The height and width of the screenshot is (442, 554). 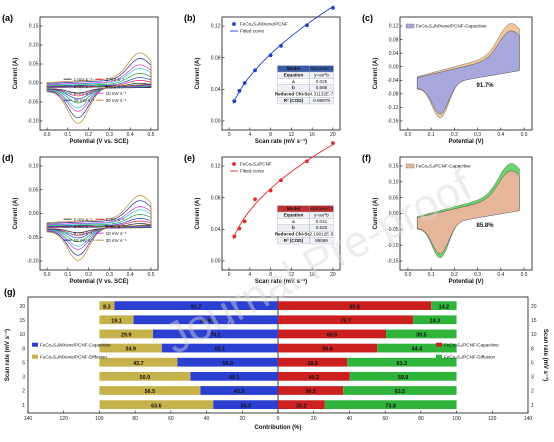 I want to click on panel-g-value-left-capacitive: 36.3, so click(x=245, y=406).